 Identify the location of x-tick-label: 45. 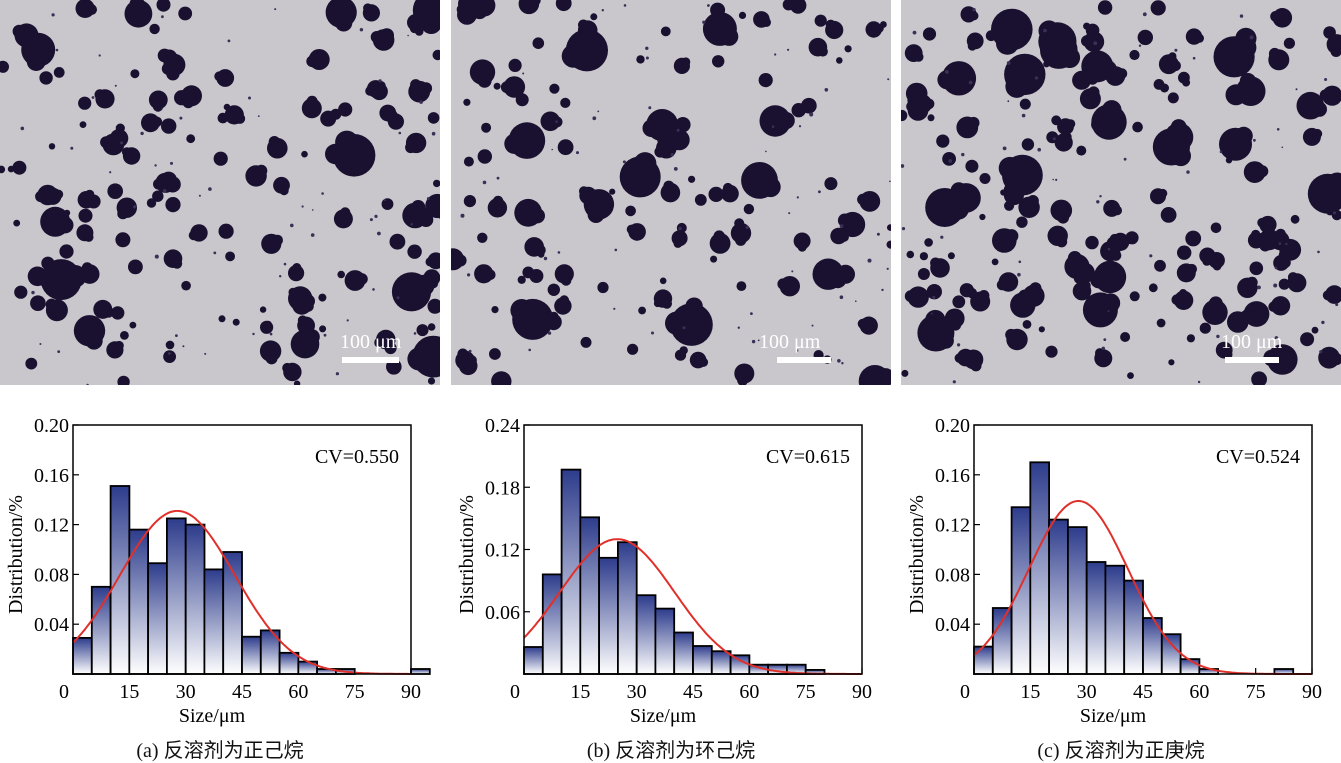
(242, 692).